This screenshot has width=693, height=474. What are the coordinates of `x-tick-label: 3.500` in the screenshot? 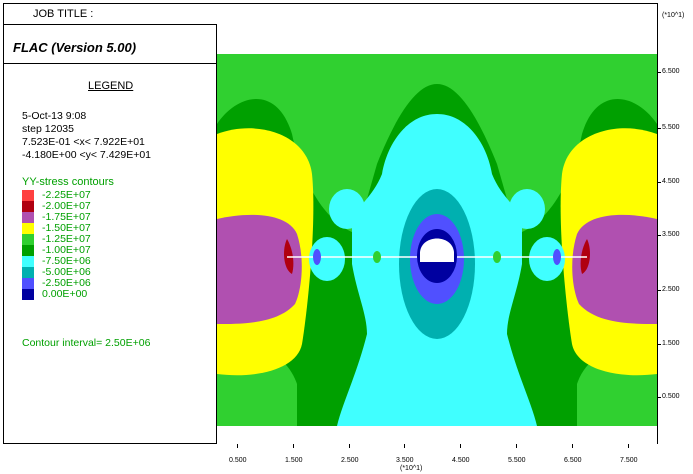 It's located at (405, 460).